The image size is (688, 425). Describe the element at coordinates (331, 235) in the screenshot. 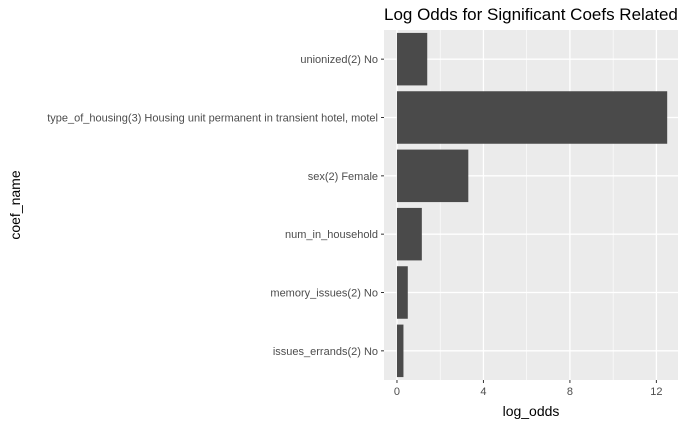

I see `y-tick-label: num_in_household` at that location.